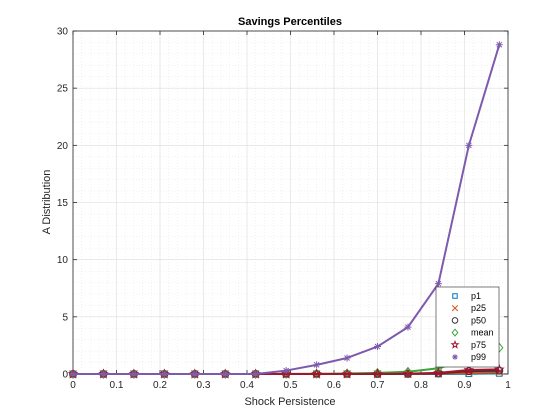 This screenshot has width=560, height=420. What do you see at coordinates (334, 385) in the screenshot?
I see `x-tick-label: 0.6` at bounding box center [334, 385].